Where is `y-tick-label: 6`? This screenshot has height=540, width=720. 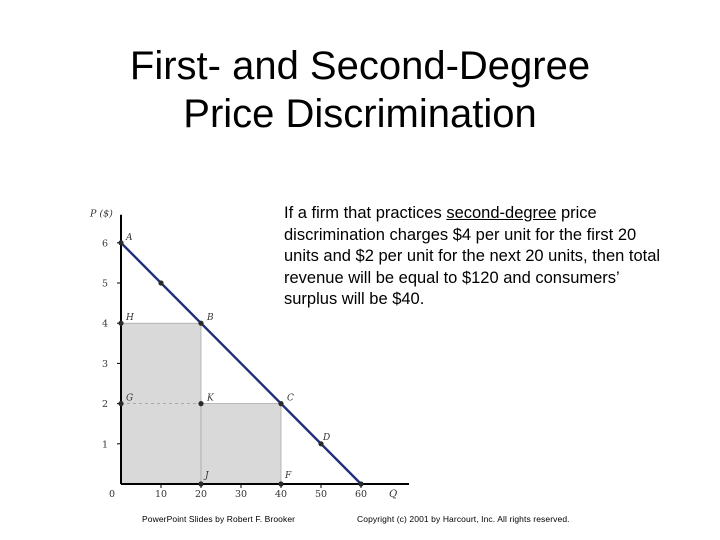 y-tick-label: 6 is located at coordinates (105, 243).